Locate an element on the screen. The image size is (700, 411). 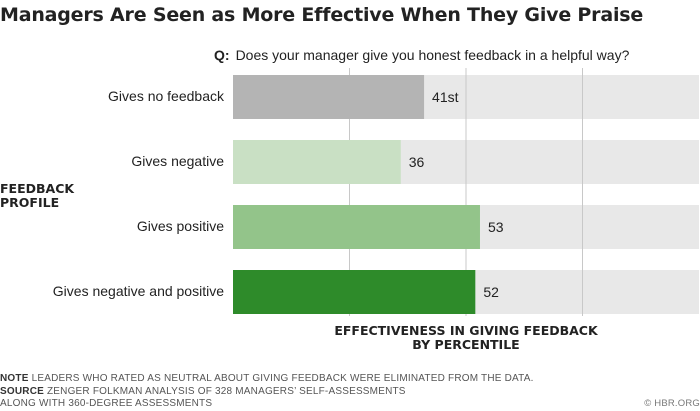
note-label: NOTE is located at coordinates (14, 378).